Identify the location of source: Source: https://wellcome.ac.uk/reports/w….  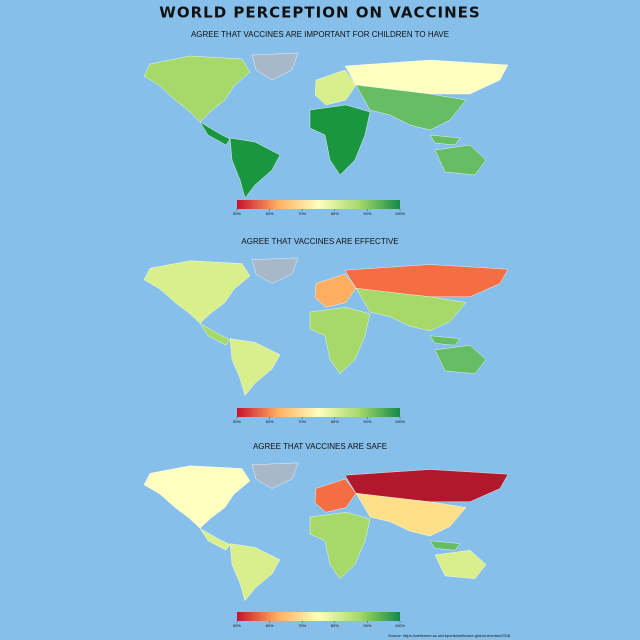
(449, 635).